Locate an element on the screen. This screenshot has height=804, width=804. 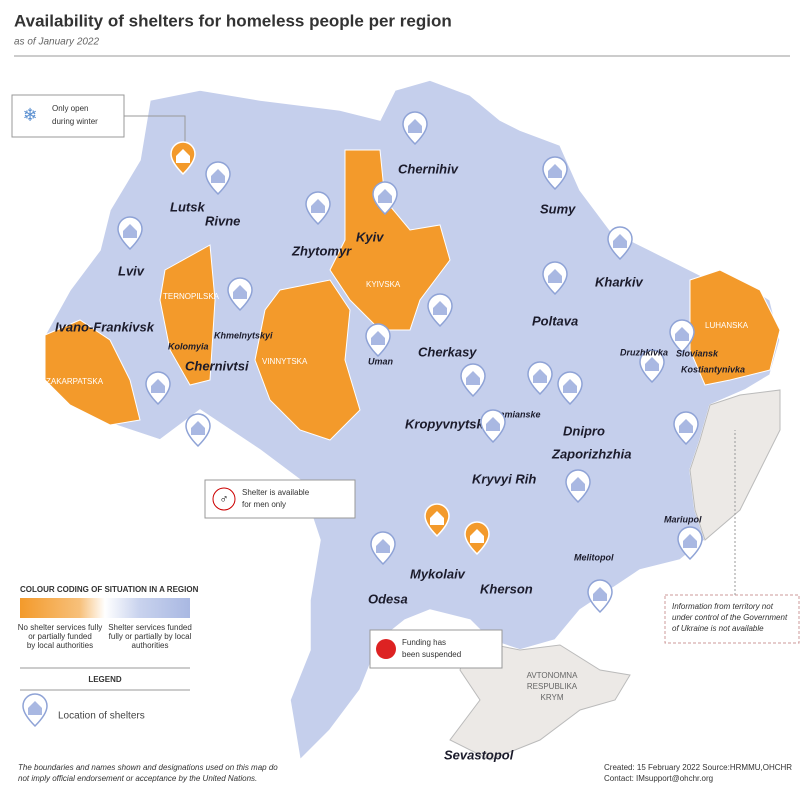
subtitle: as of January 2022 is located at coordinates (56, 42).